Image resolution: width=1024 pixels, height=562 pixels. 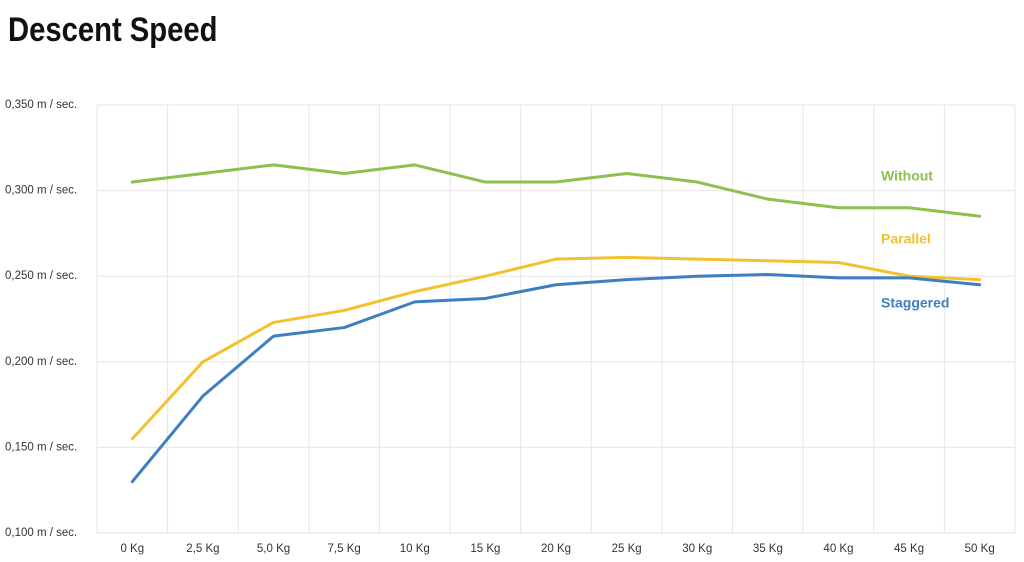 I want to click on y-tick-label: 0,150 m / sec., so click(x=41, y=447).